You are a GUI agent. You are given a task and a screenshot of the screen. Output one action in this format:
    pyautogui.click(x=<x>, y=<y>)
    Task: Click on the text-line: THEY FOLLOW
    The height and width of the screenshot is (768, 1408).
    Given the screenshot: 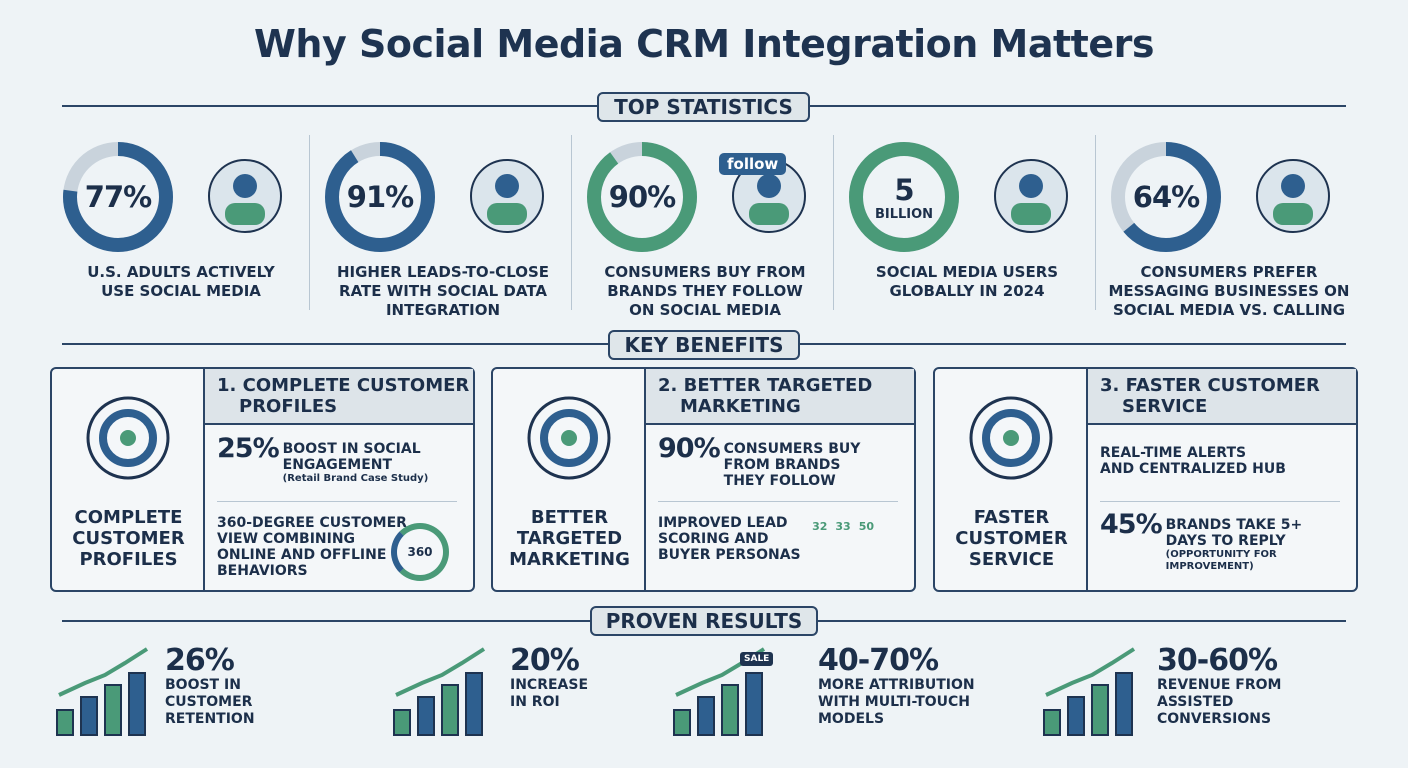 What is the action you would take?
    pyautogui.click(x=779, y=481)
    